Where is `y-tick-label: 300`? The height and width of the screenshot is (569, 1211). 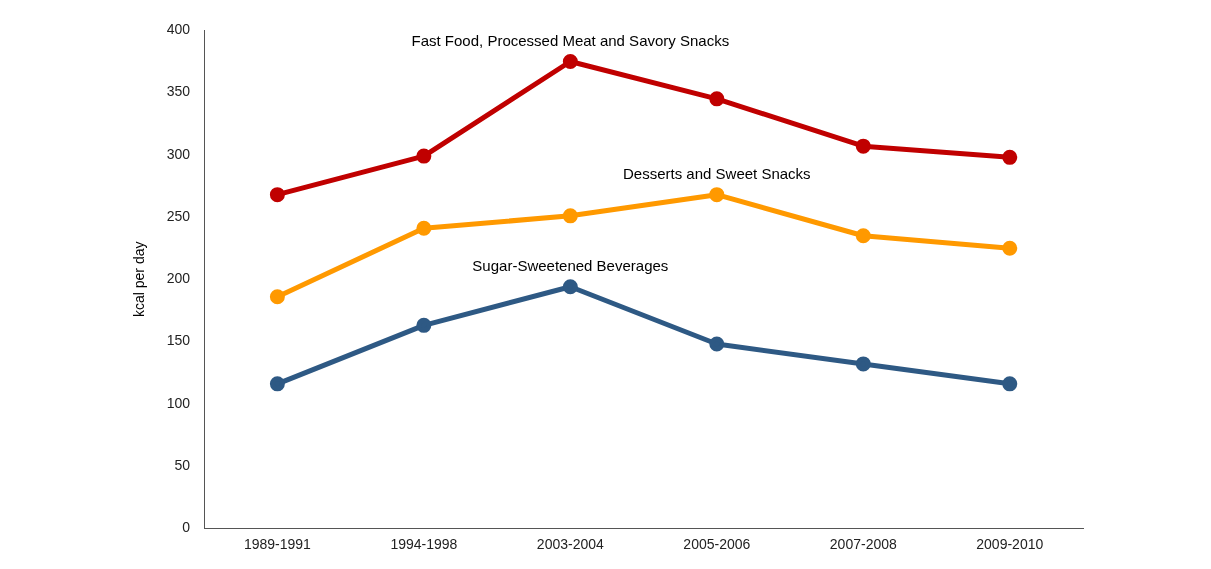
y-tick-label: 300 is located at coordinates (178, 153).